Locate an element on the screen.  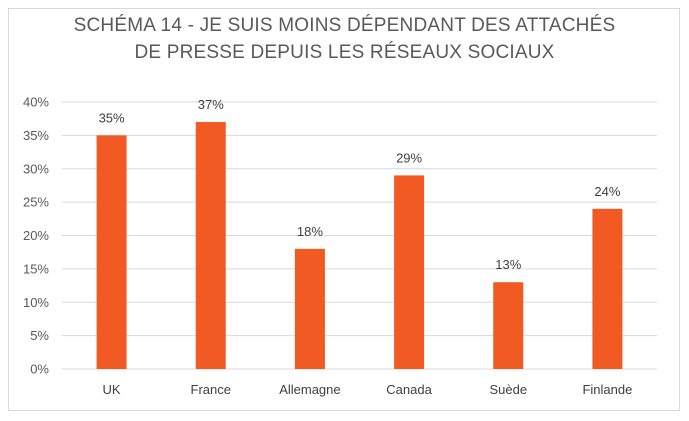
y-tick-label: 20% is located at coordinates (36, 235).